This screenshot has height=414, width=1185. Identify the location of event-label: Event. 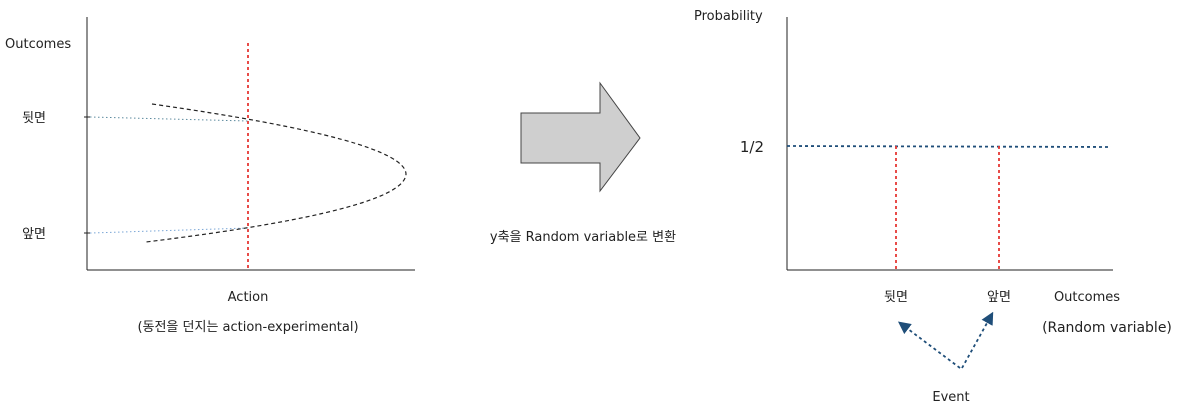
(950, 397).